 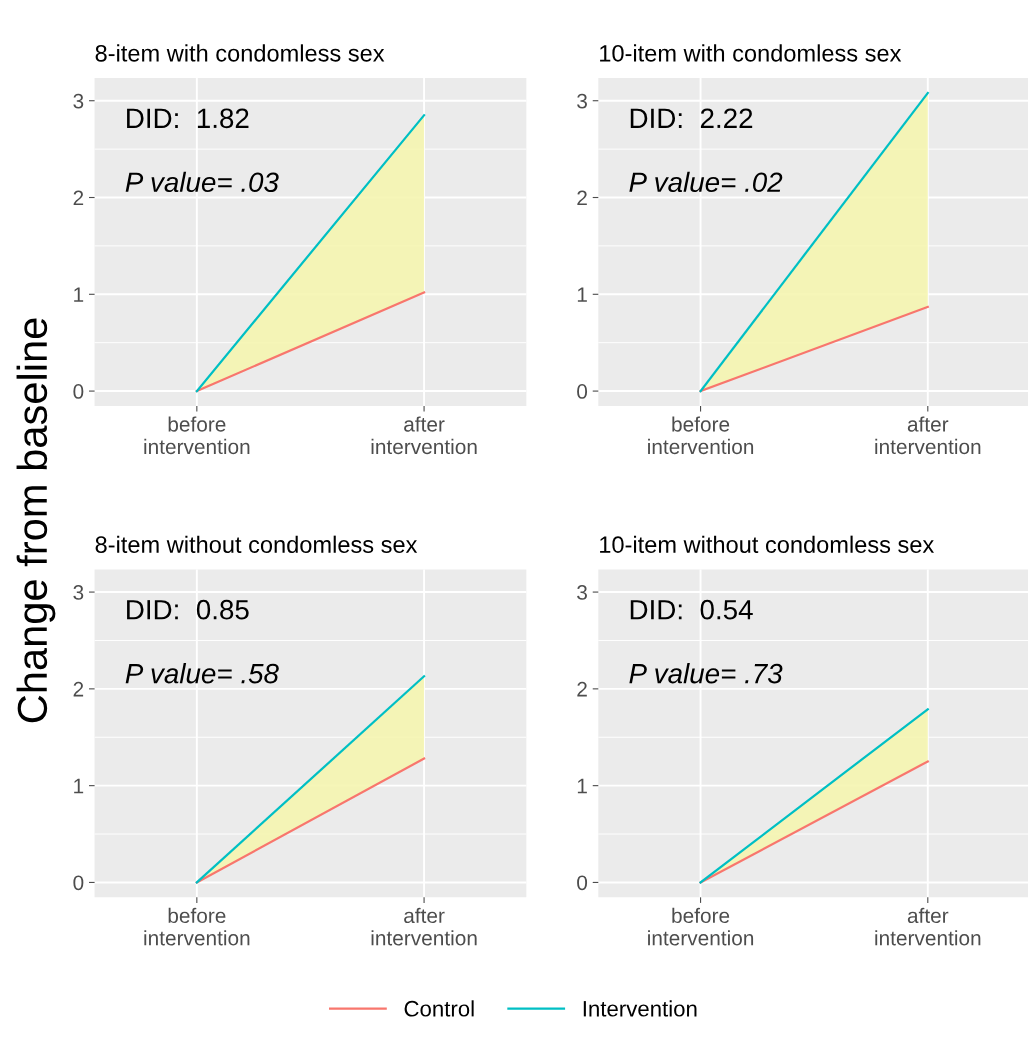 I want to click on chart-title: 10-item with condomless sex, so click(x=751, y=53).